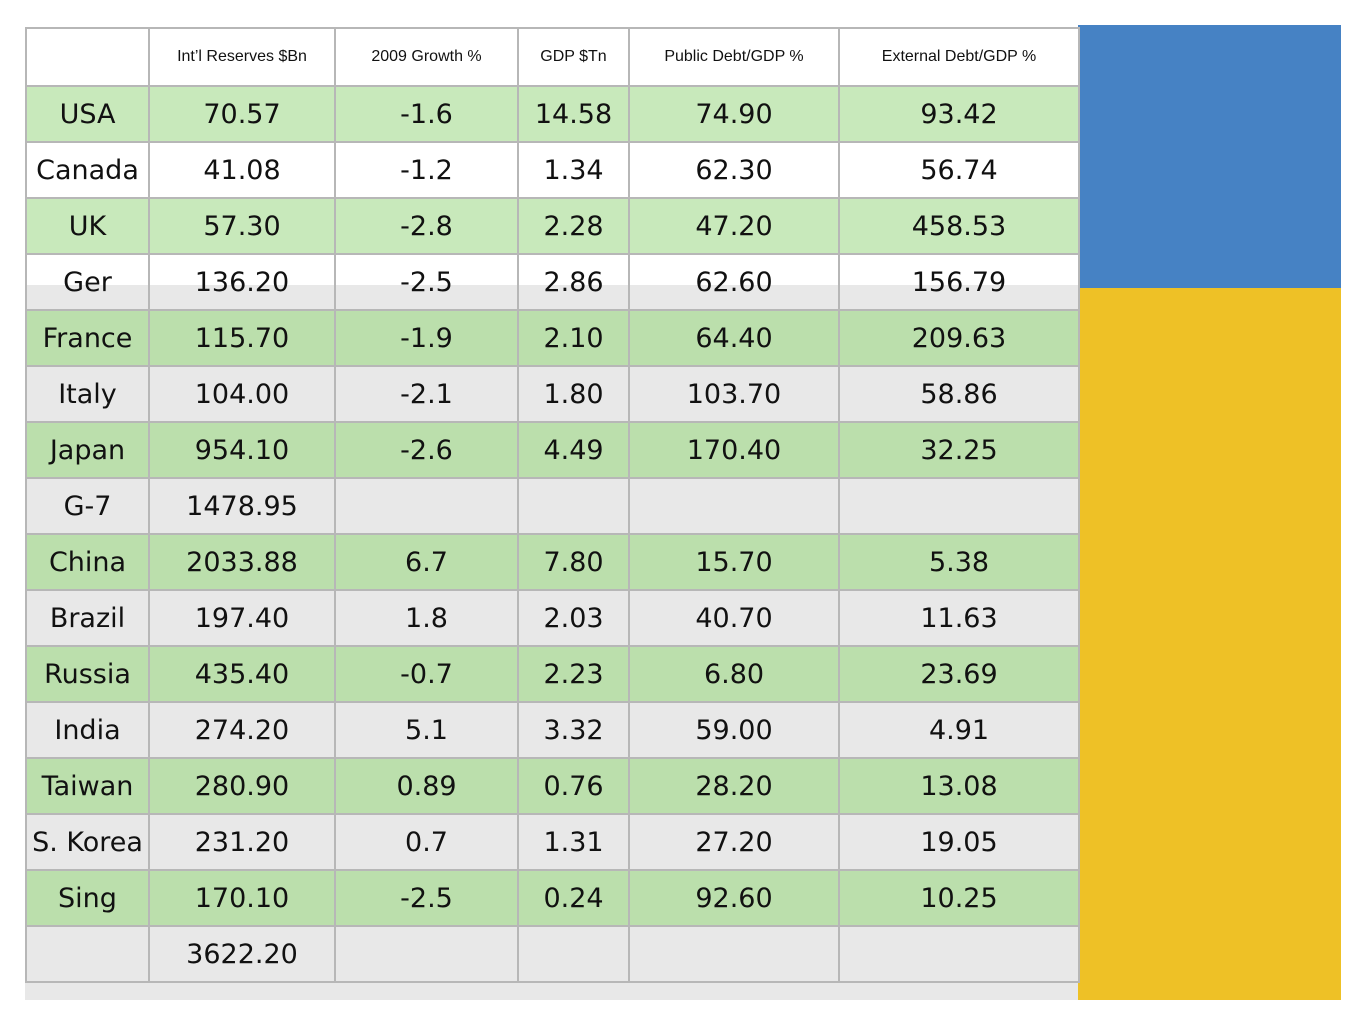 Image resolution: width=1365 pixels, height=1024 pixels. Describe the element at coordinates (573, 450) in the screenshot. I see `cell-gdp: 4.49` at that location.